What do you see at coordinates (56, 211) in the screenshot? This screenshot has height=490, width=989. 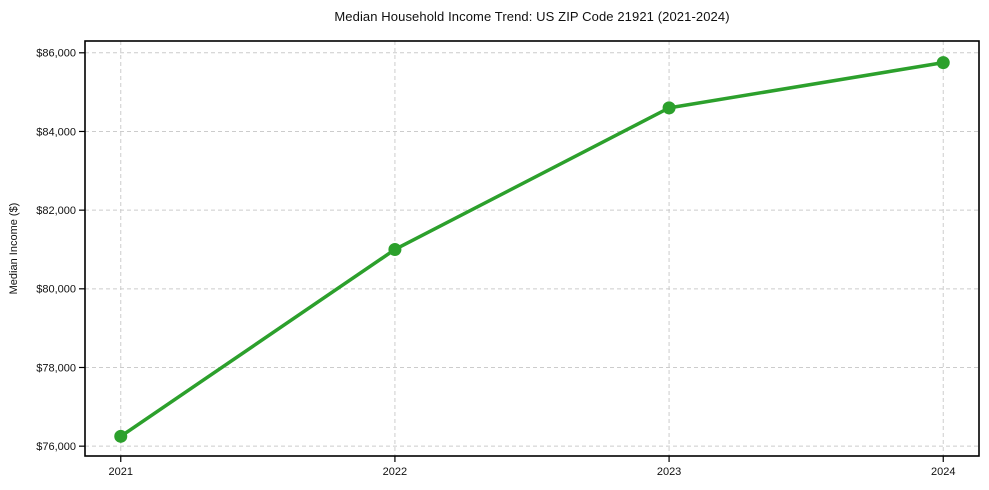 I see `y-tick-label: $82,000` at bounding box center [56, 211].